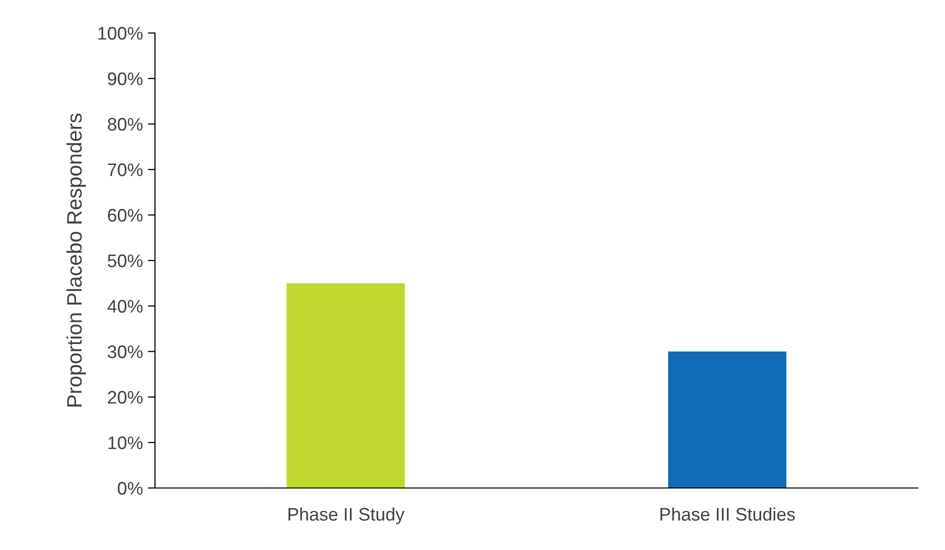  Describe the element at coordinates (120, 33) in the screenshot. I see `y-tick-label: 100%` at that location.